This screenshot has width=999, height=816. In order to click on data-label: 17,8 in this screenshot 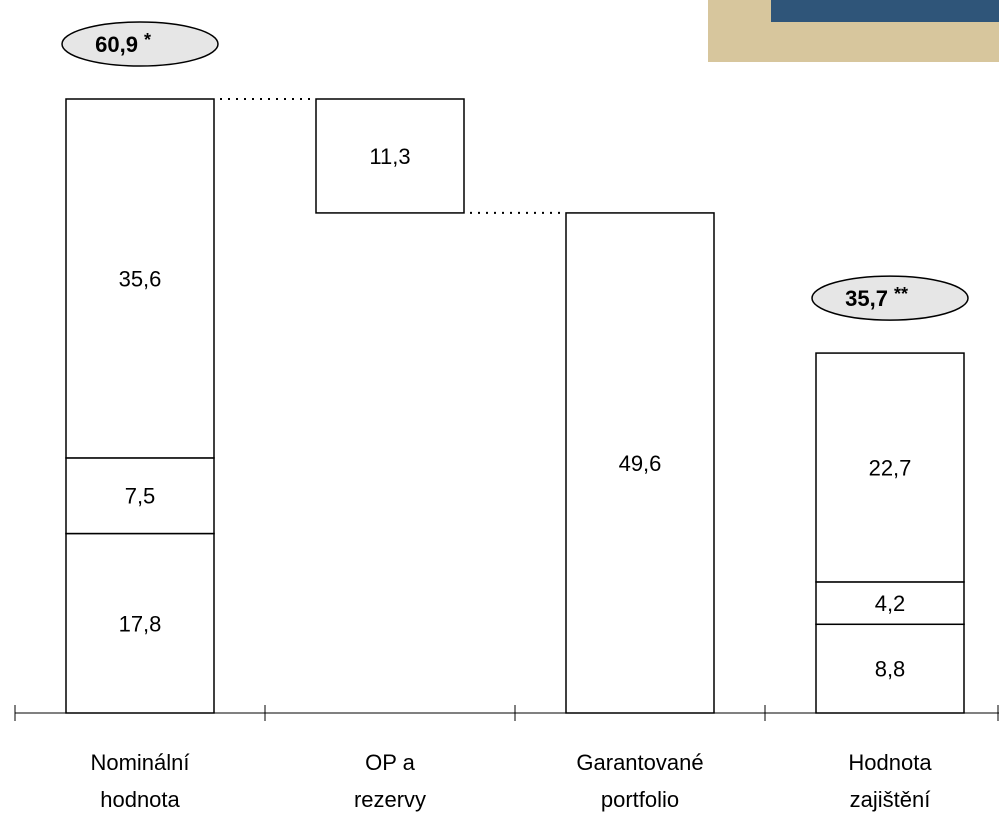, I will do `click(140, 623)`.